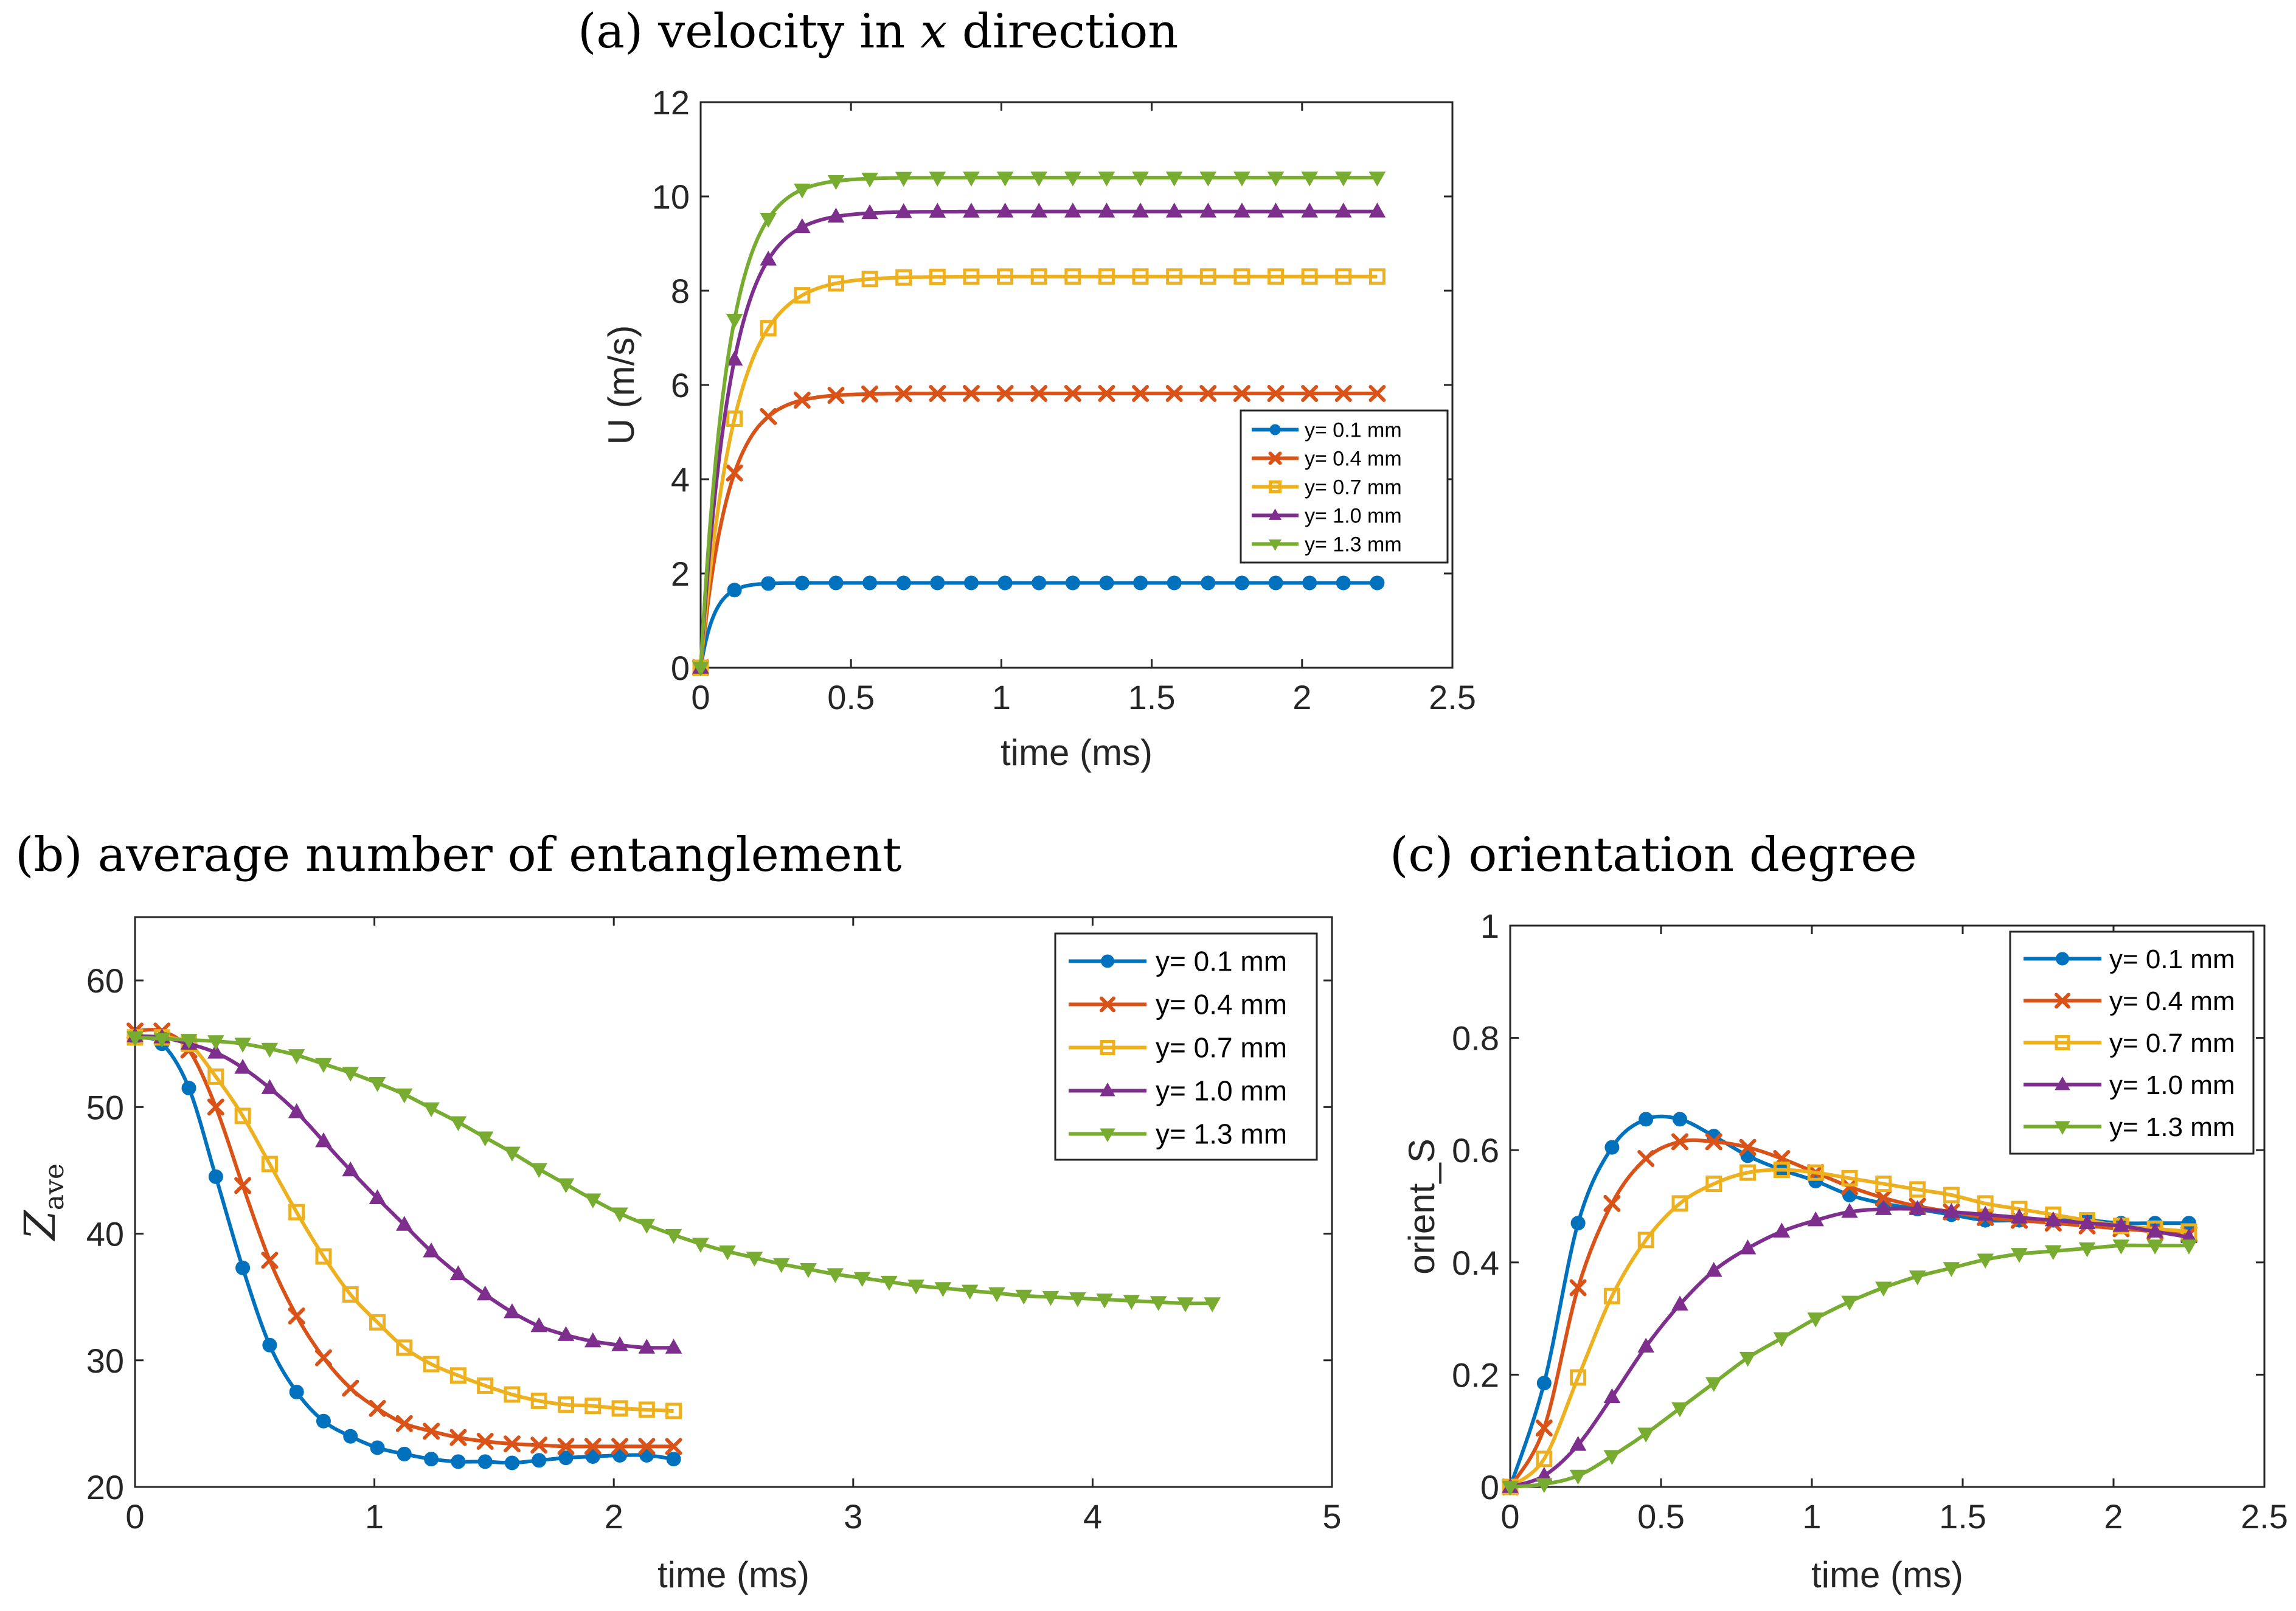 This screenshot has height=1611, width=2296. Describe the element at coordinates (1421, 1206) in the screenshot. I see `panel-c-ylabel: orient_S` at that location.